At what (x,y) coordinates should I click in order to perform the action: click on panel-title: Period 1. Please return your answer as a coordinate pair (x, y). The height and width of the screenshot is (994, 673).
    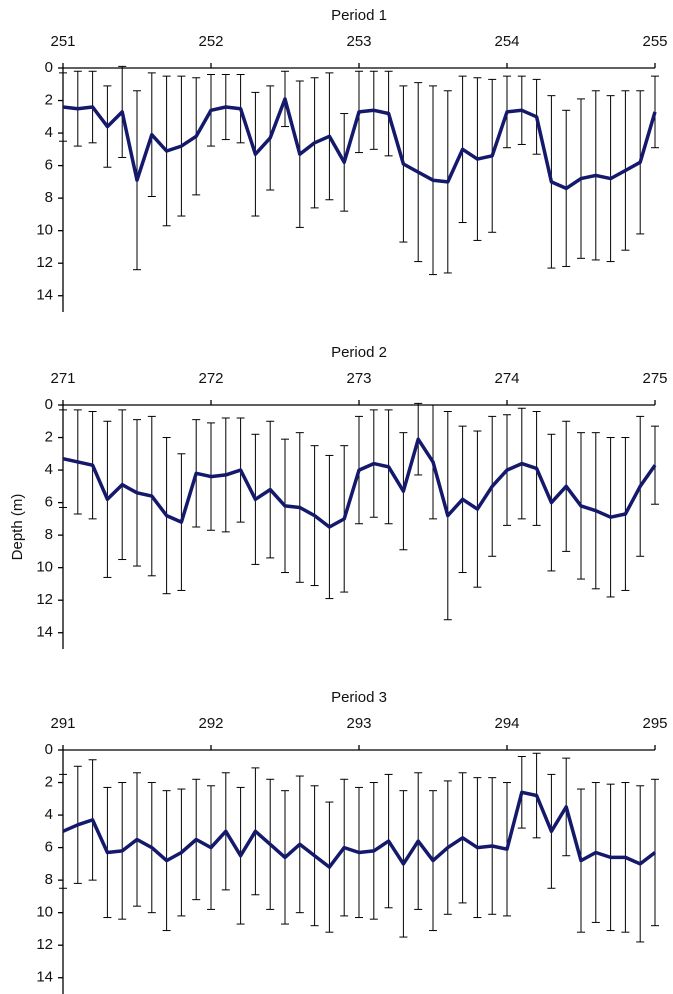
    Looking at the image, I should click on (359, 15).